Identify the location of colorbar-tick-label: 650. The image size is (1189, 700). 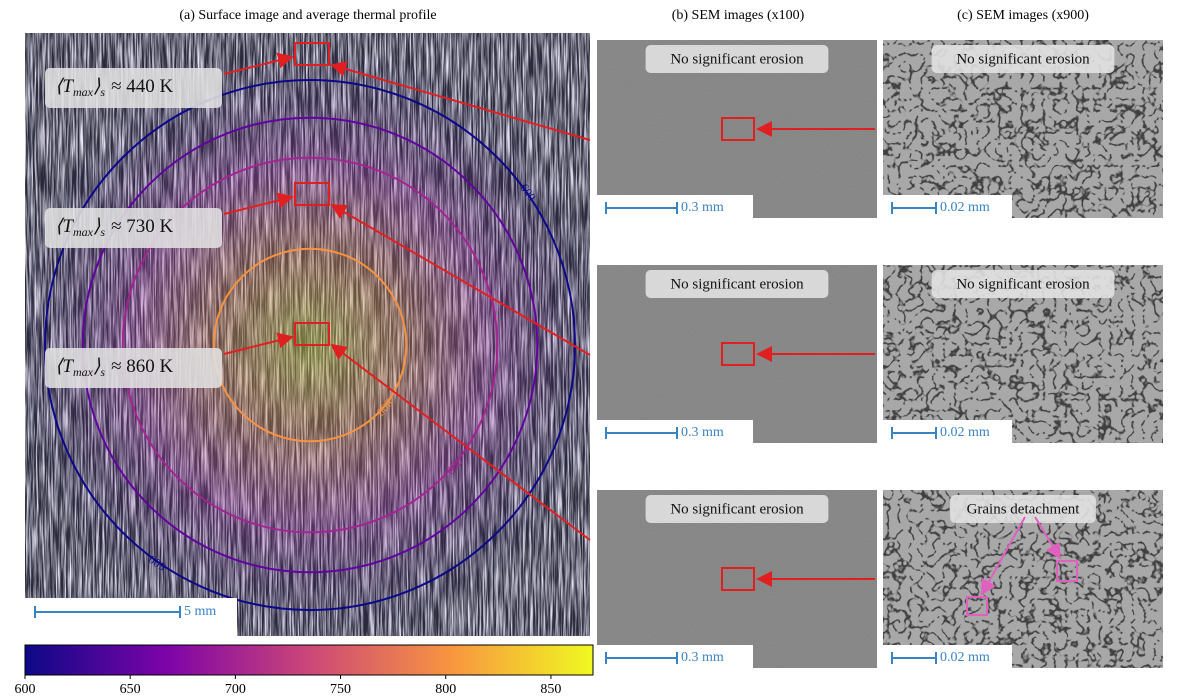
(130, 689).